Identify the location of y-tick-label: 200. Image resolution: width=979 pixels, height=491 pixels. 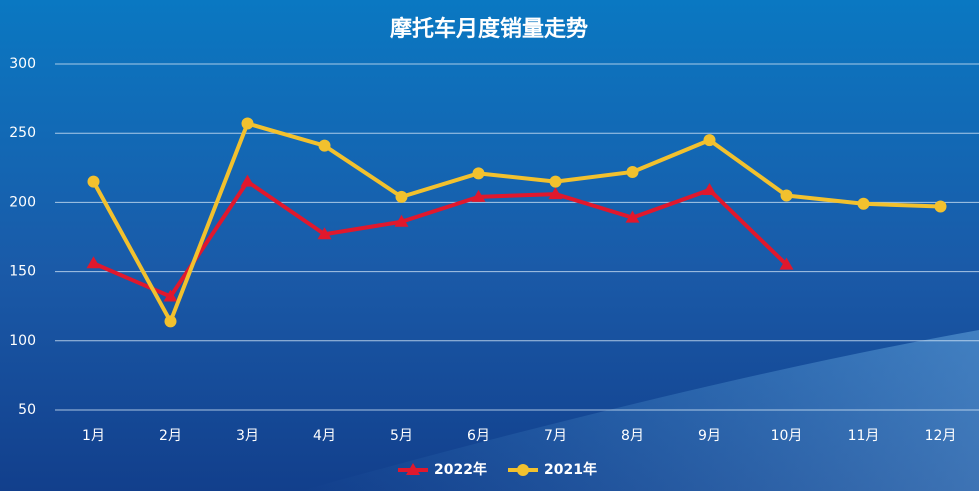
(22, 202).